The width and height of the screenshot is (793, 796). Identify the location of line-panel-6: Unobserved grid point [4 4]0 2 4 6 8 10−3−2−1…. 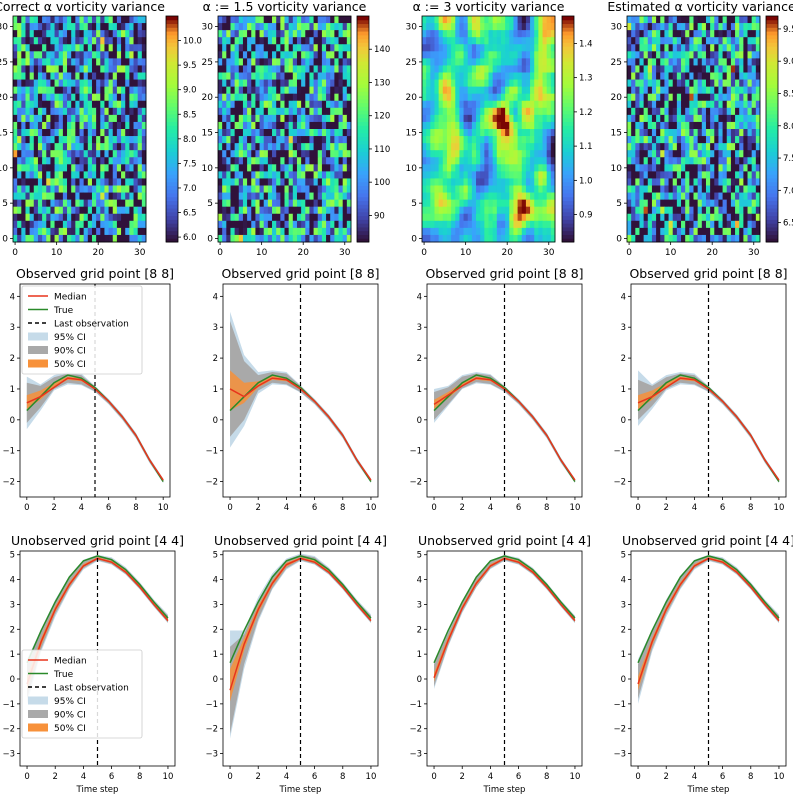
(296, 664).